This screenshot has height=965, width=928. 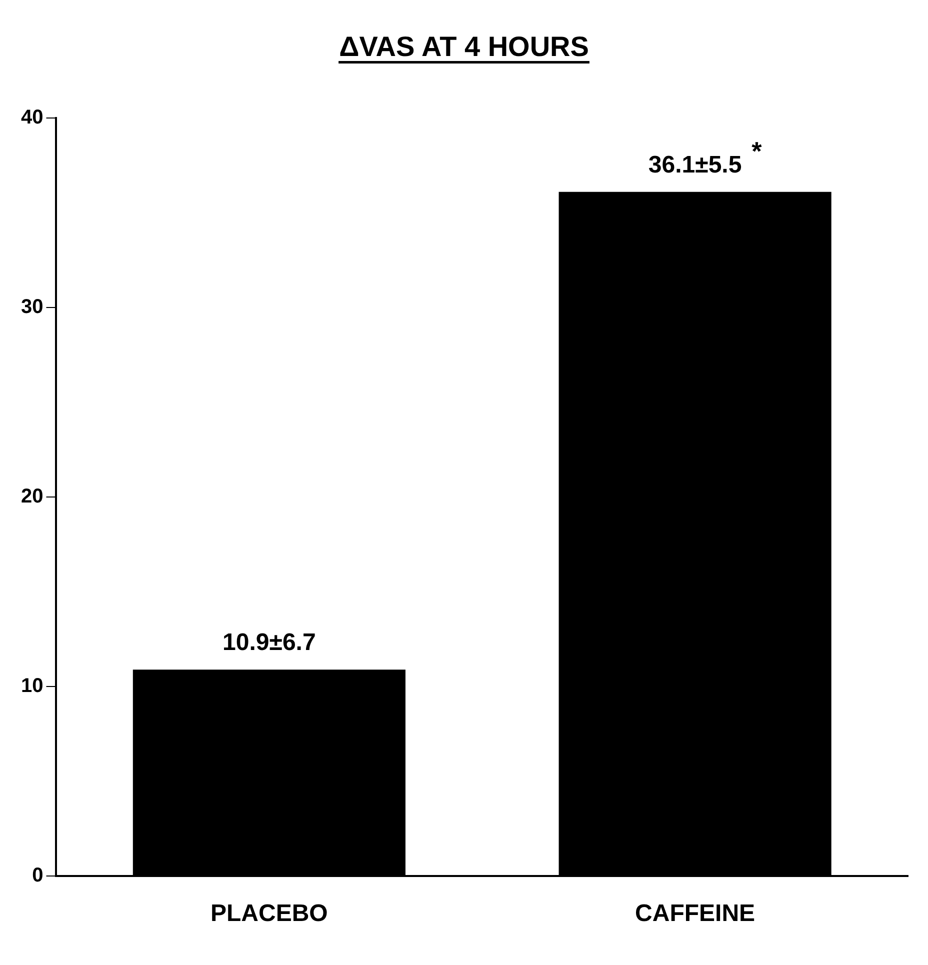 I want to click on y-tick-label: 40, so click(x=32, y=117).